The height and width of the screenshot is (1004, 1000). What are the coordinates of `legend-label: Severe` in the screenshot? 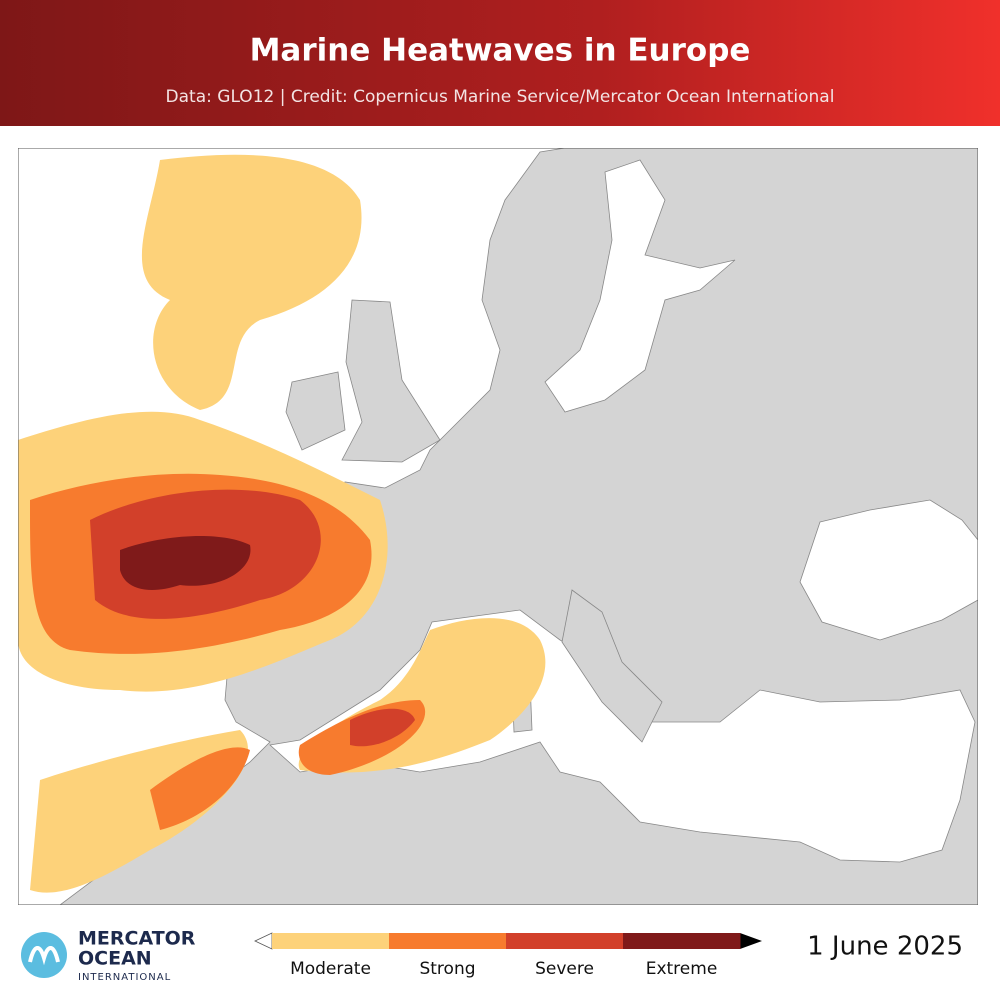 It's located at (564, 969).